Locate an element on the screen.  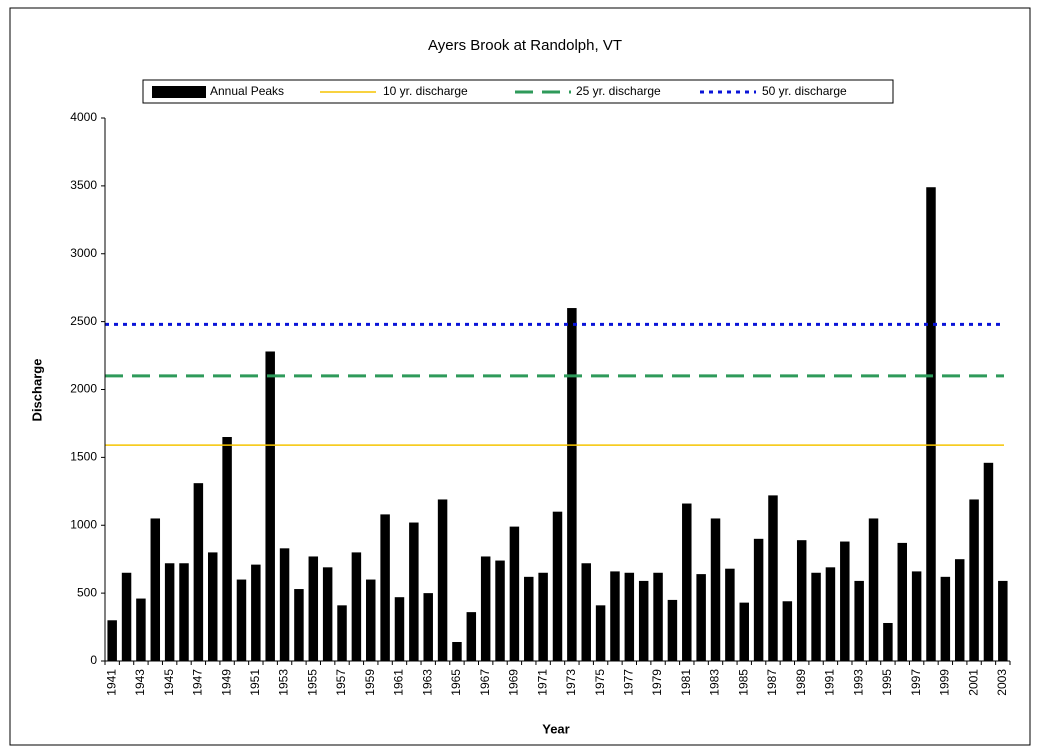
x-tick-label: 1991 is located at coordinates (830, 682).